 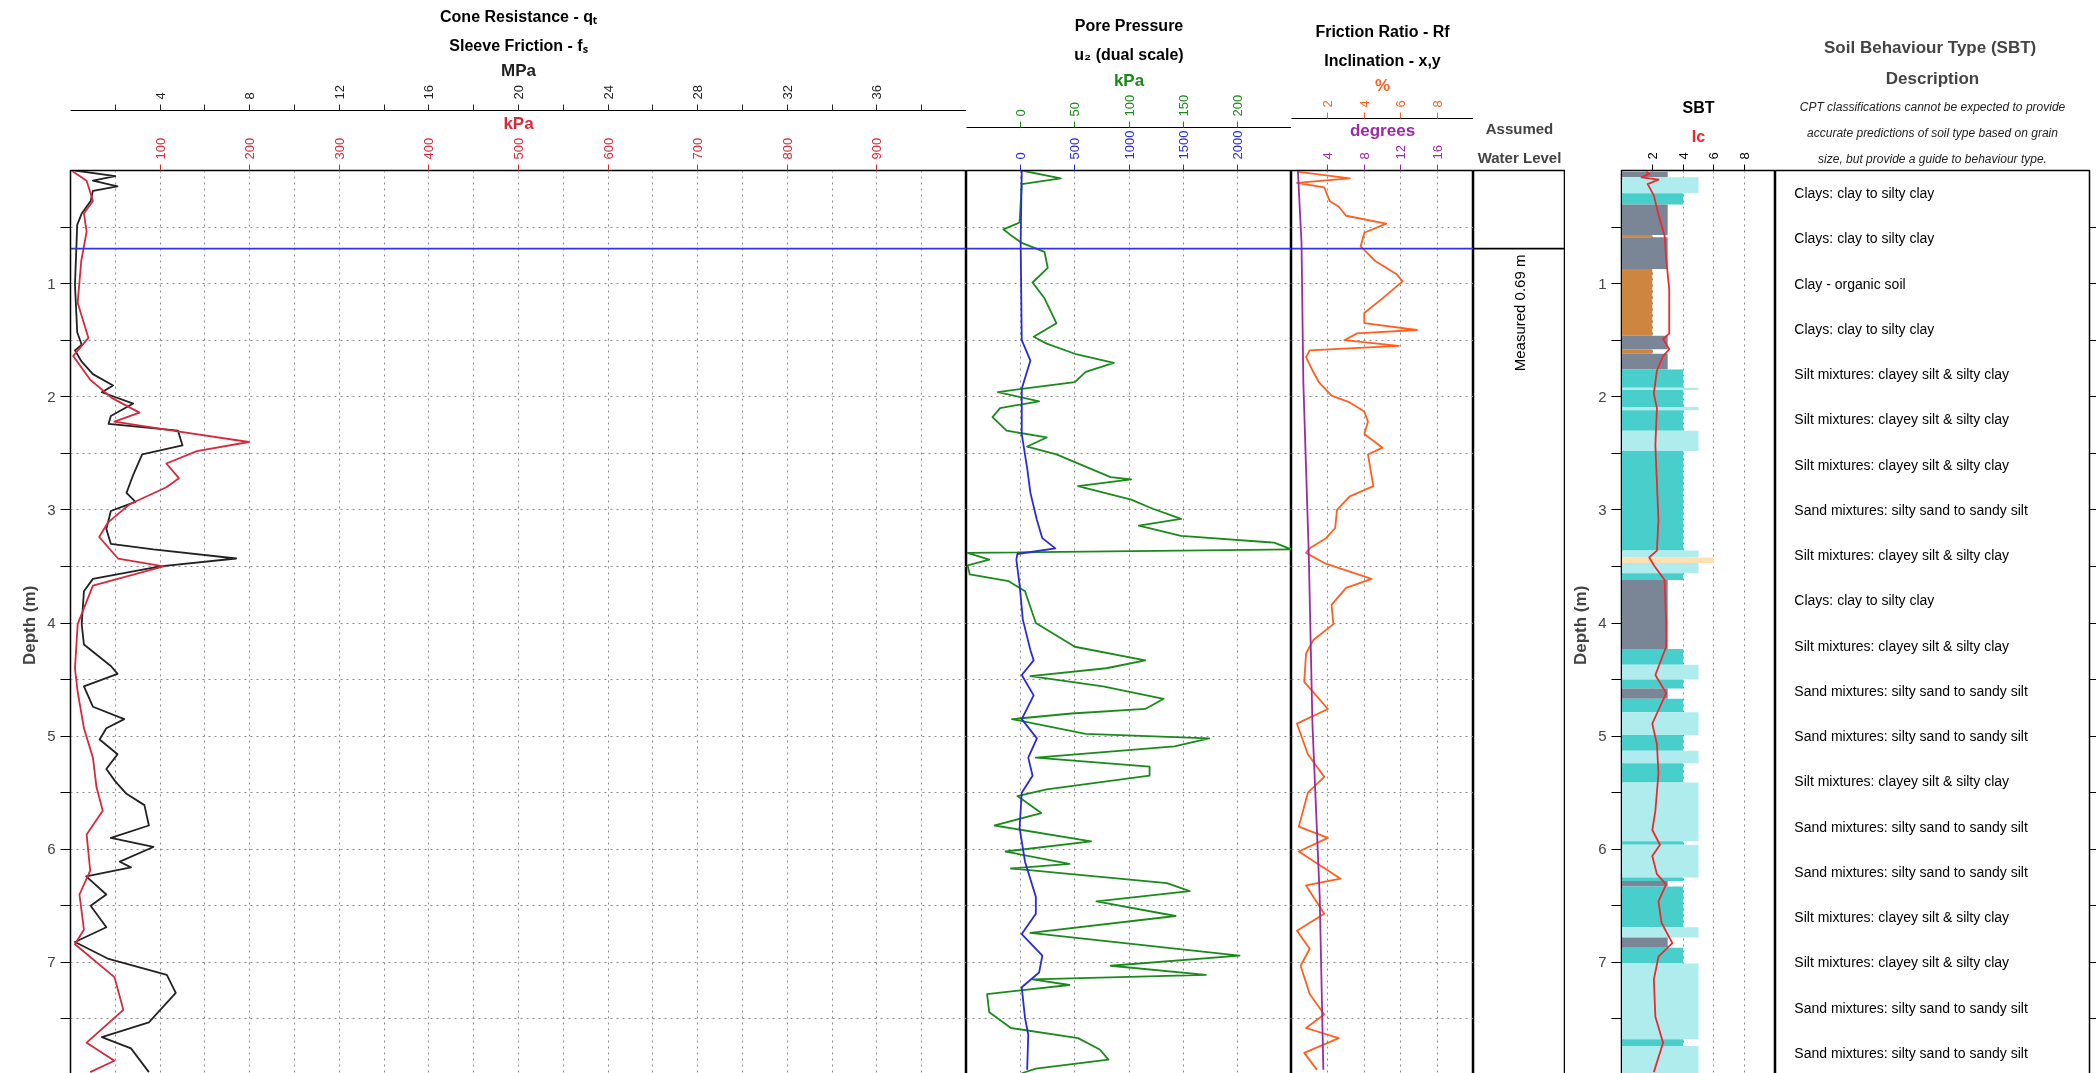 I want to click on x2-tick-label: 400, so click(x=429, y=148).